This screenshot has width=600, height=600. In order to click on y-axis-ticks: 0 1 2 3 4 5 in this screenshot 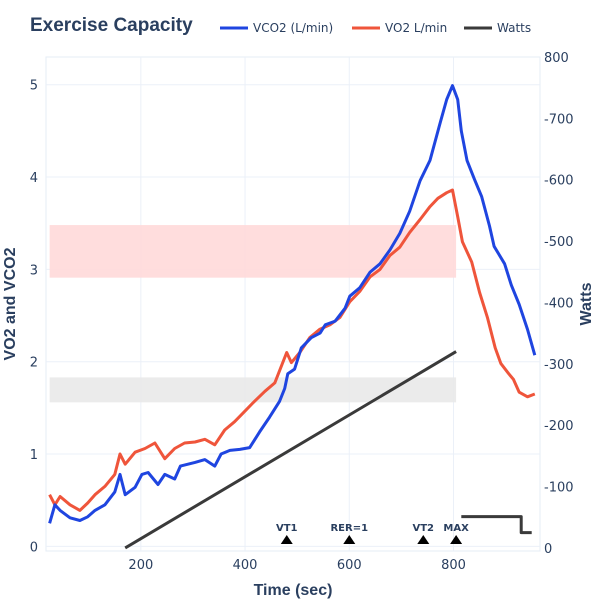, I will do `click(34, 317)`.